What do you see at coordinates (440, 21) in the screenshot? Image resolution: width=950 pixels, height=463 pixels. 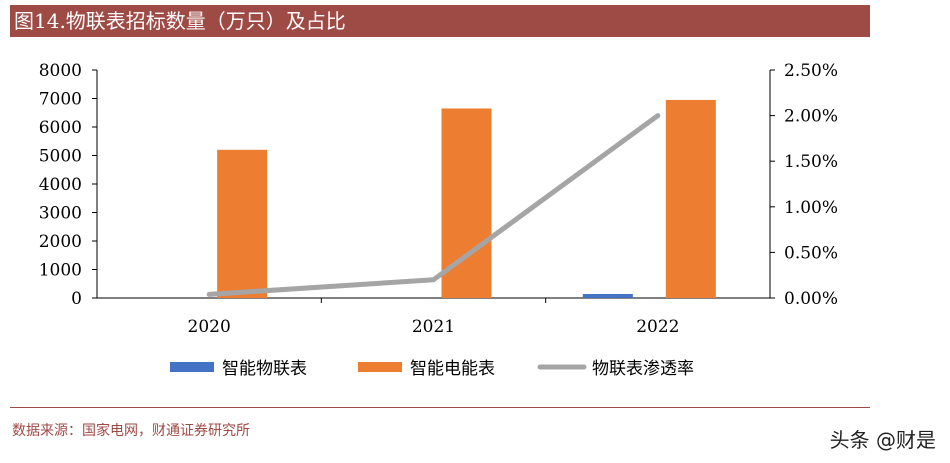 I see `chart-title: 图14.物联表招标数量（万只）及占比` at bounding box center [440, 21].